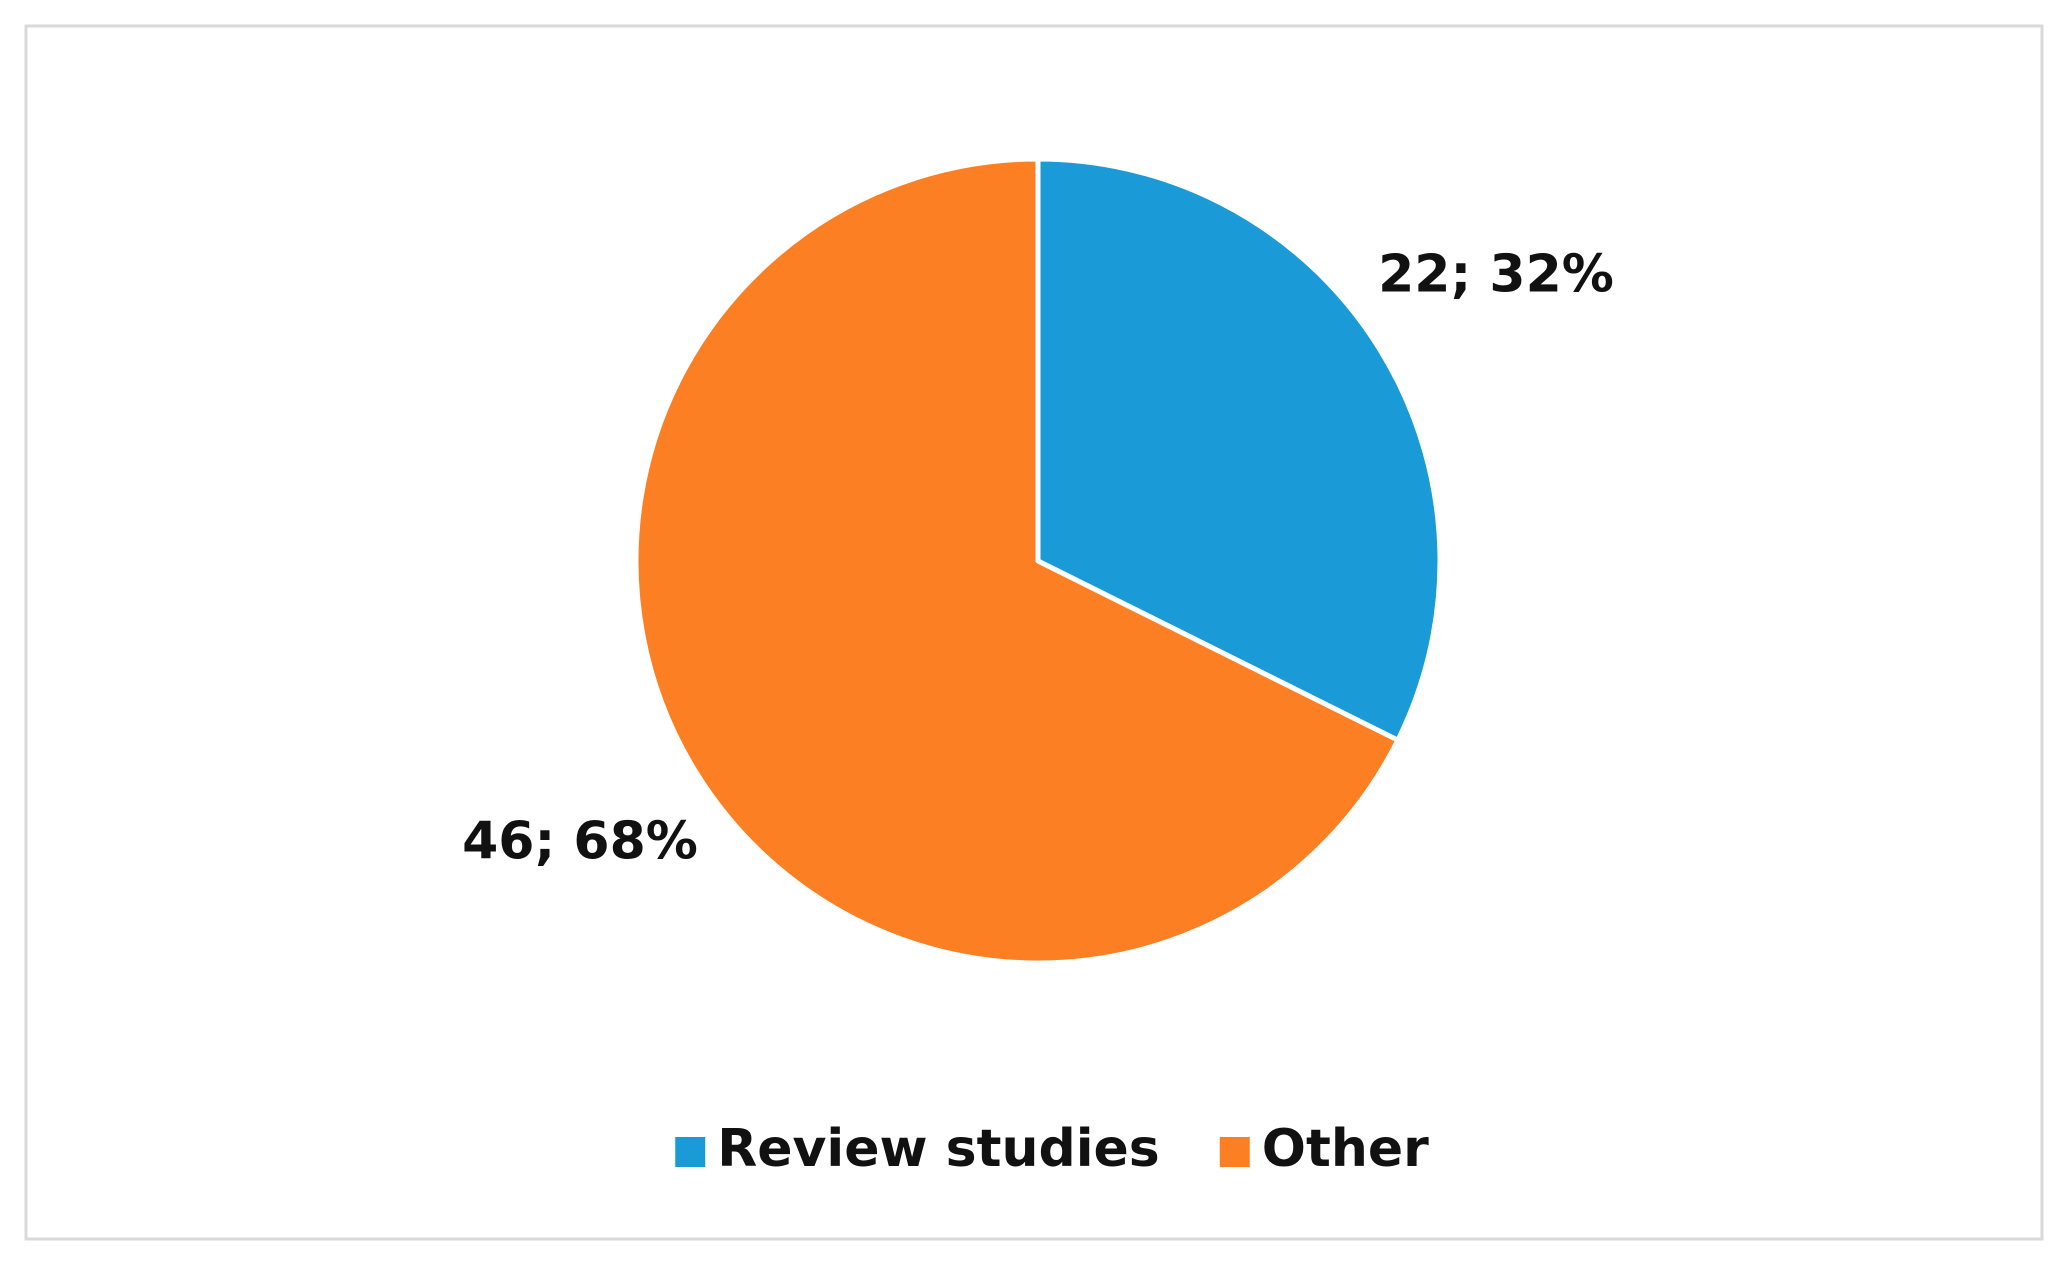  Describe the element at coordinates (580, 842) in the screenshot. I see `data-label: 46; 68%` at that location.